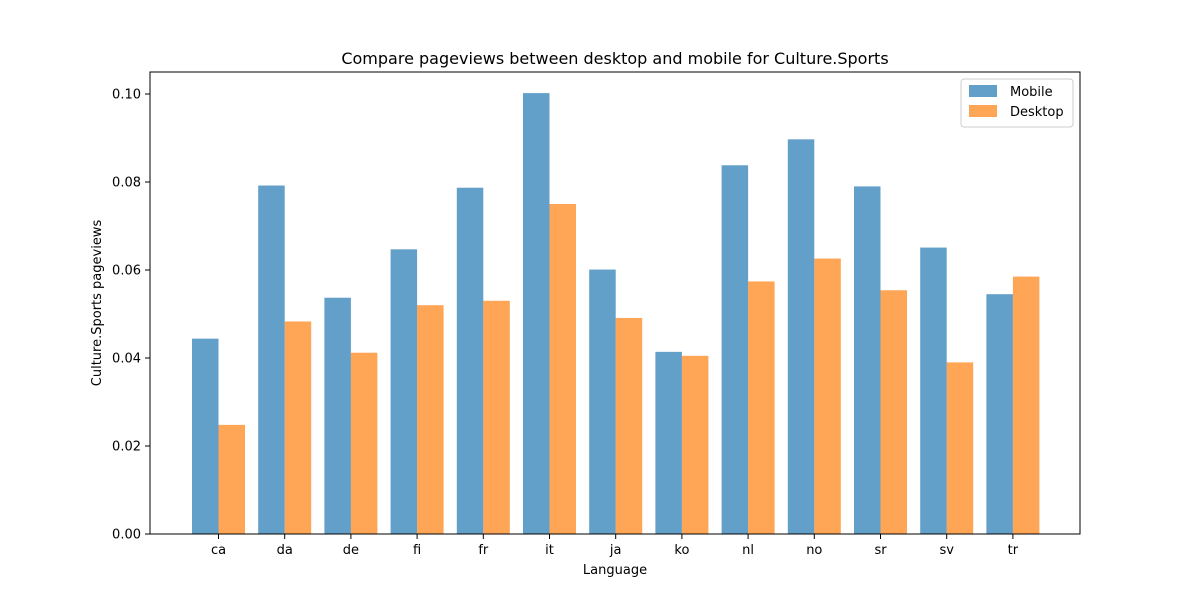 The image size is (1200, 600). I want to click on bar-mobile-nl, so click(735, 349).